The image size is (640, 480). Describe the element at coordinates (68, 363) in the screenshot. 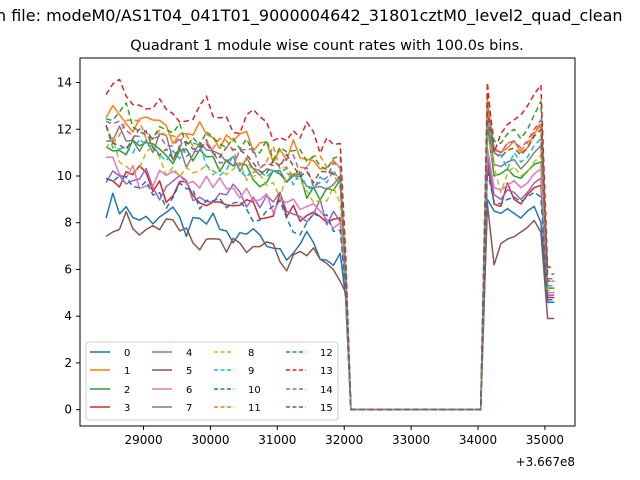

I see `y-tick-label: 2` at that location.